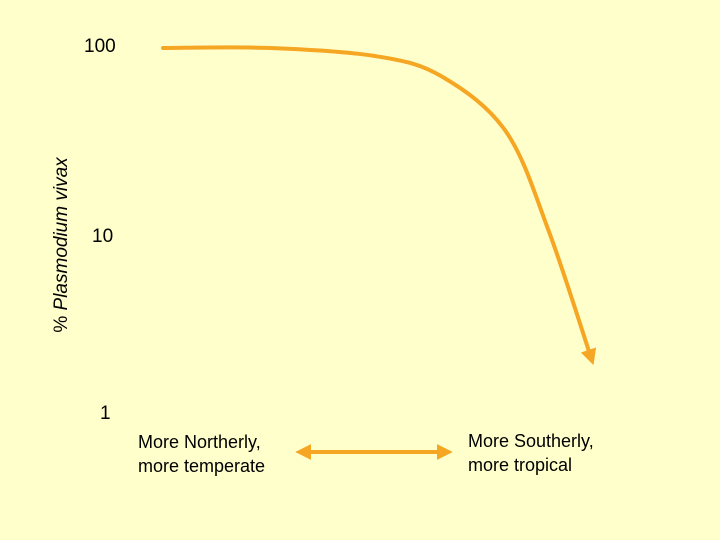 The height and width of the screenshot is (540, 720). Describe the element at coordinates (100, 46) in the screenshot. I see `y-tick-label: 100` at that location.